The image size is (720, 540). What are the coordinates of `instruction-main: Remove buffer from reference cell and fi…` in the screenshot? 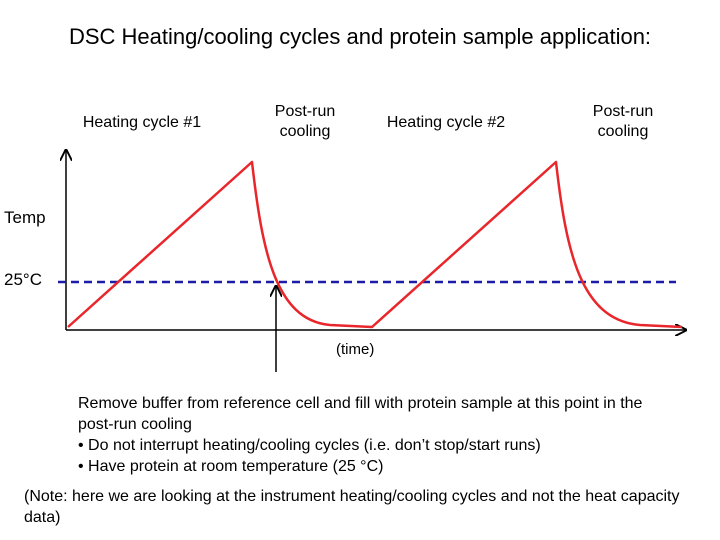 It's located at (360, 414).